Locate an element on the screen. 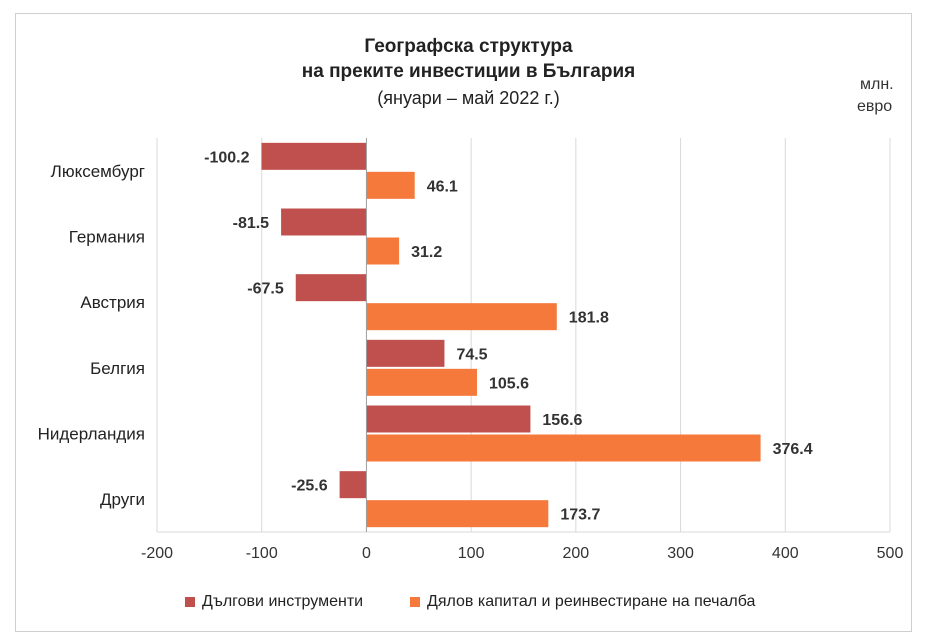 The width and height of the screenshot is (937, 643). unit-label-line1: млн. is located at coordinates (877, 84).